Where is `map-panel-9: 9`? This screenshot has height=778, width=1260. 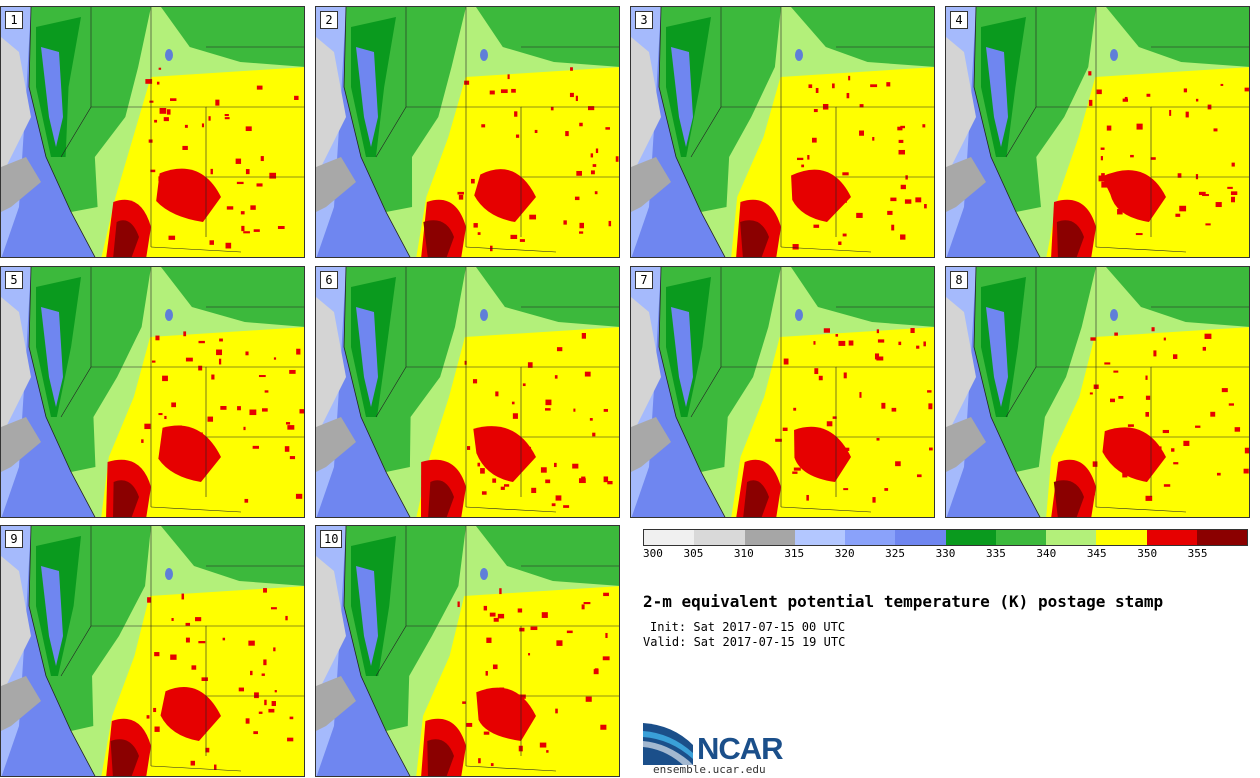 map-panel-9: 9 is located at coordinates (152, 651).